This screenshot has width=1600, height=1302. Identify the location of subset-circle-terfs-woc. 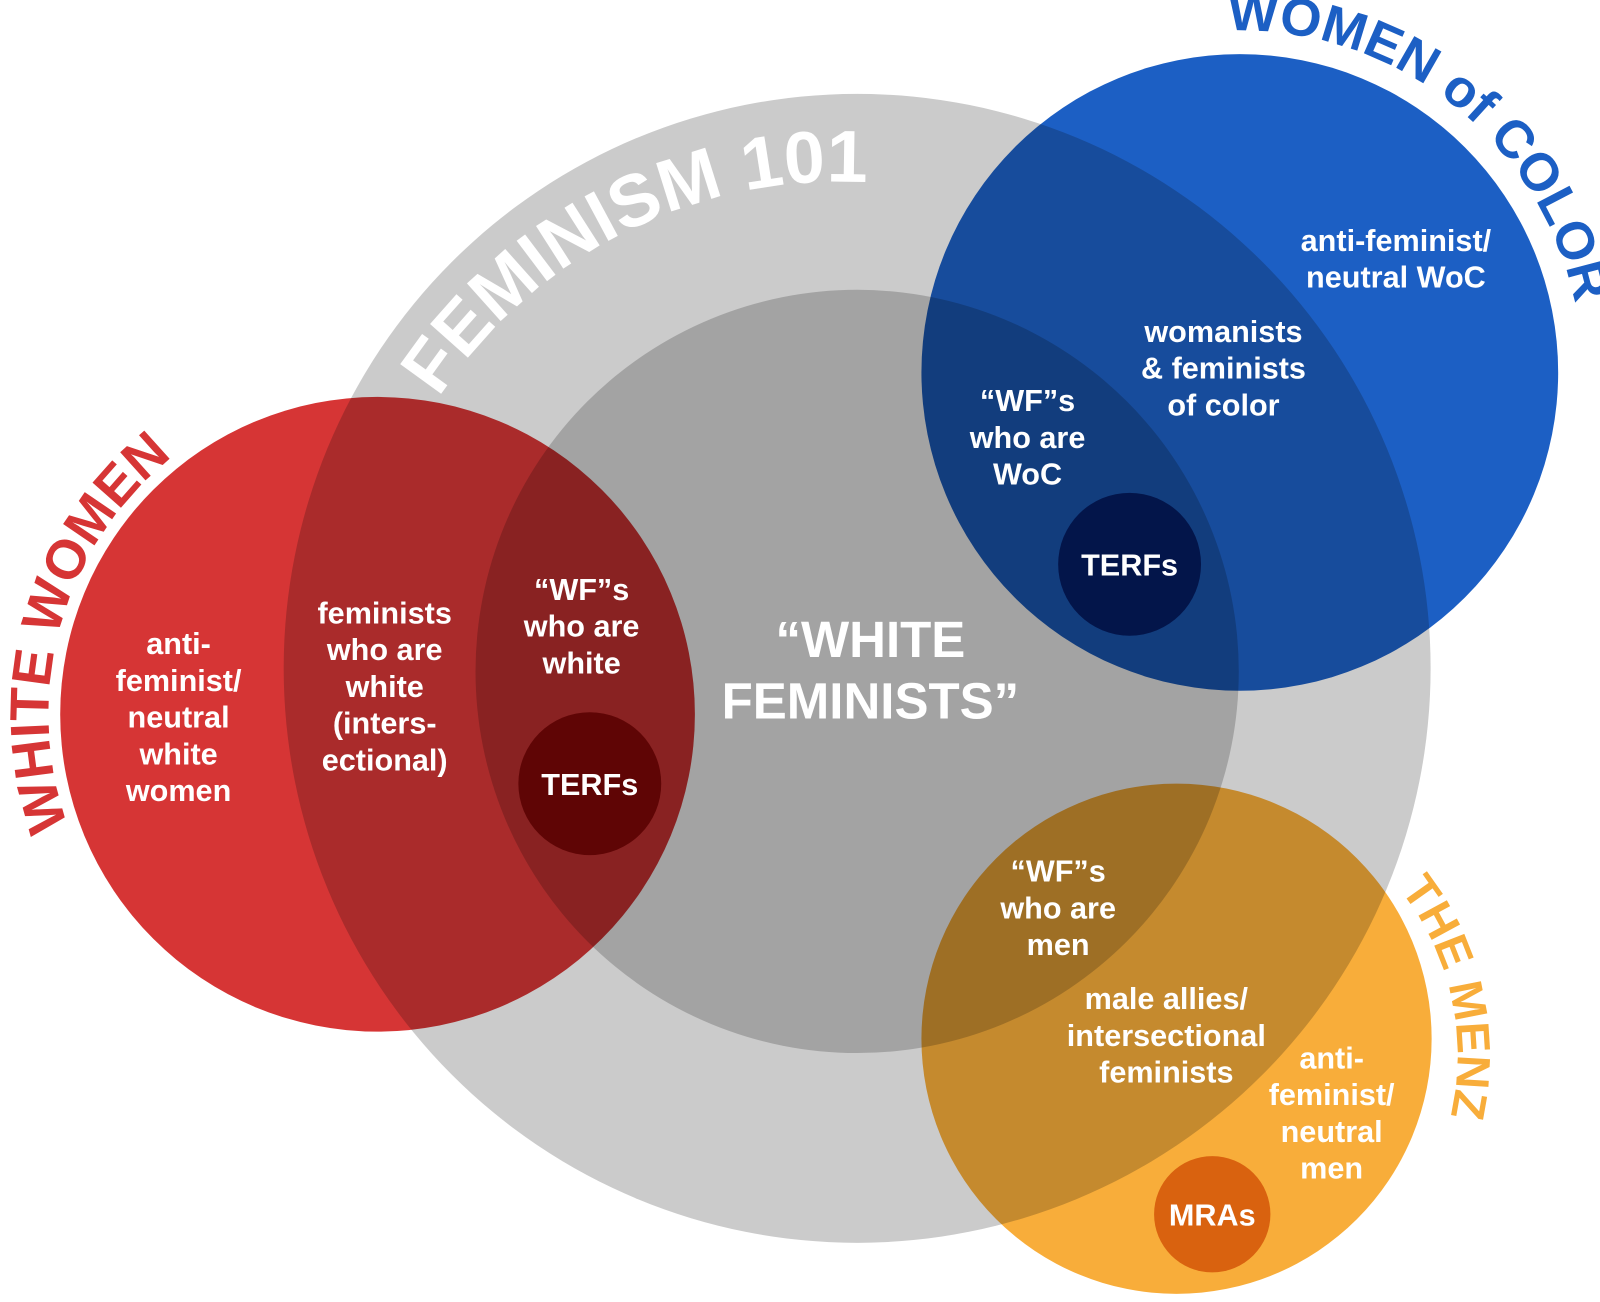
(1130, 564).